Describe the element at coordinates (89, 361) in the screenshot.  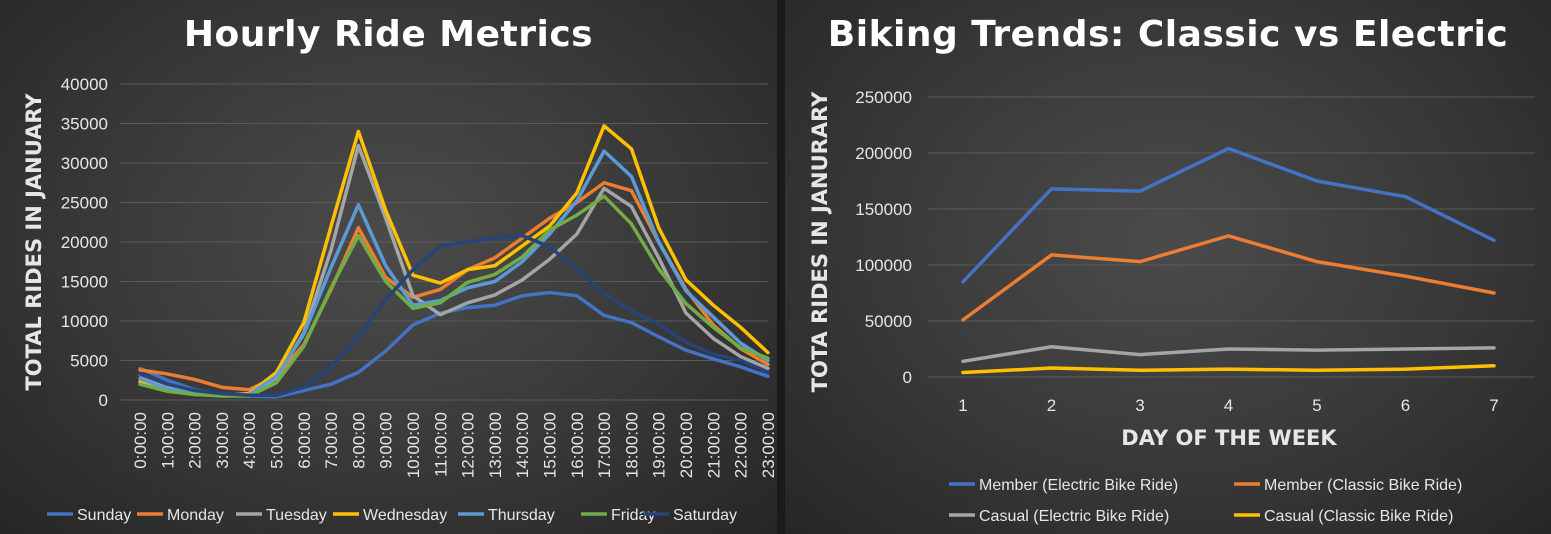
I see `y-tick-label: 5000` at that location.